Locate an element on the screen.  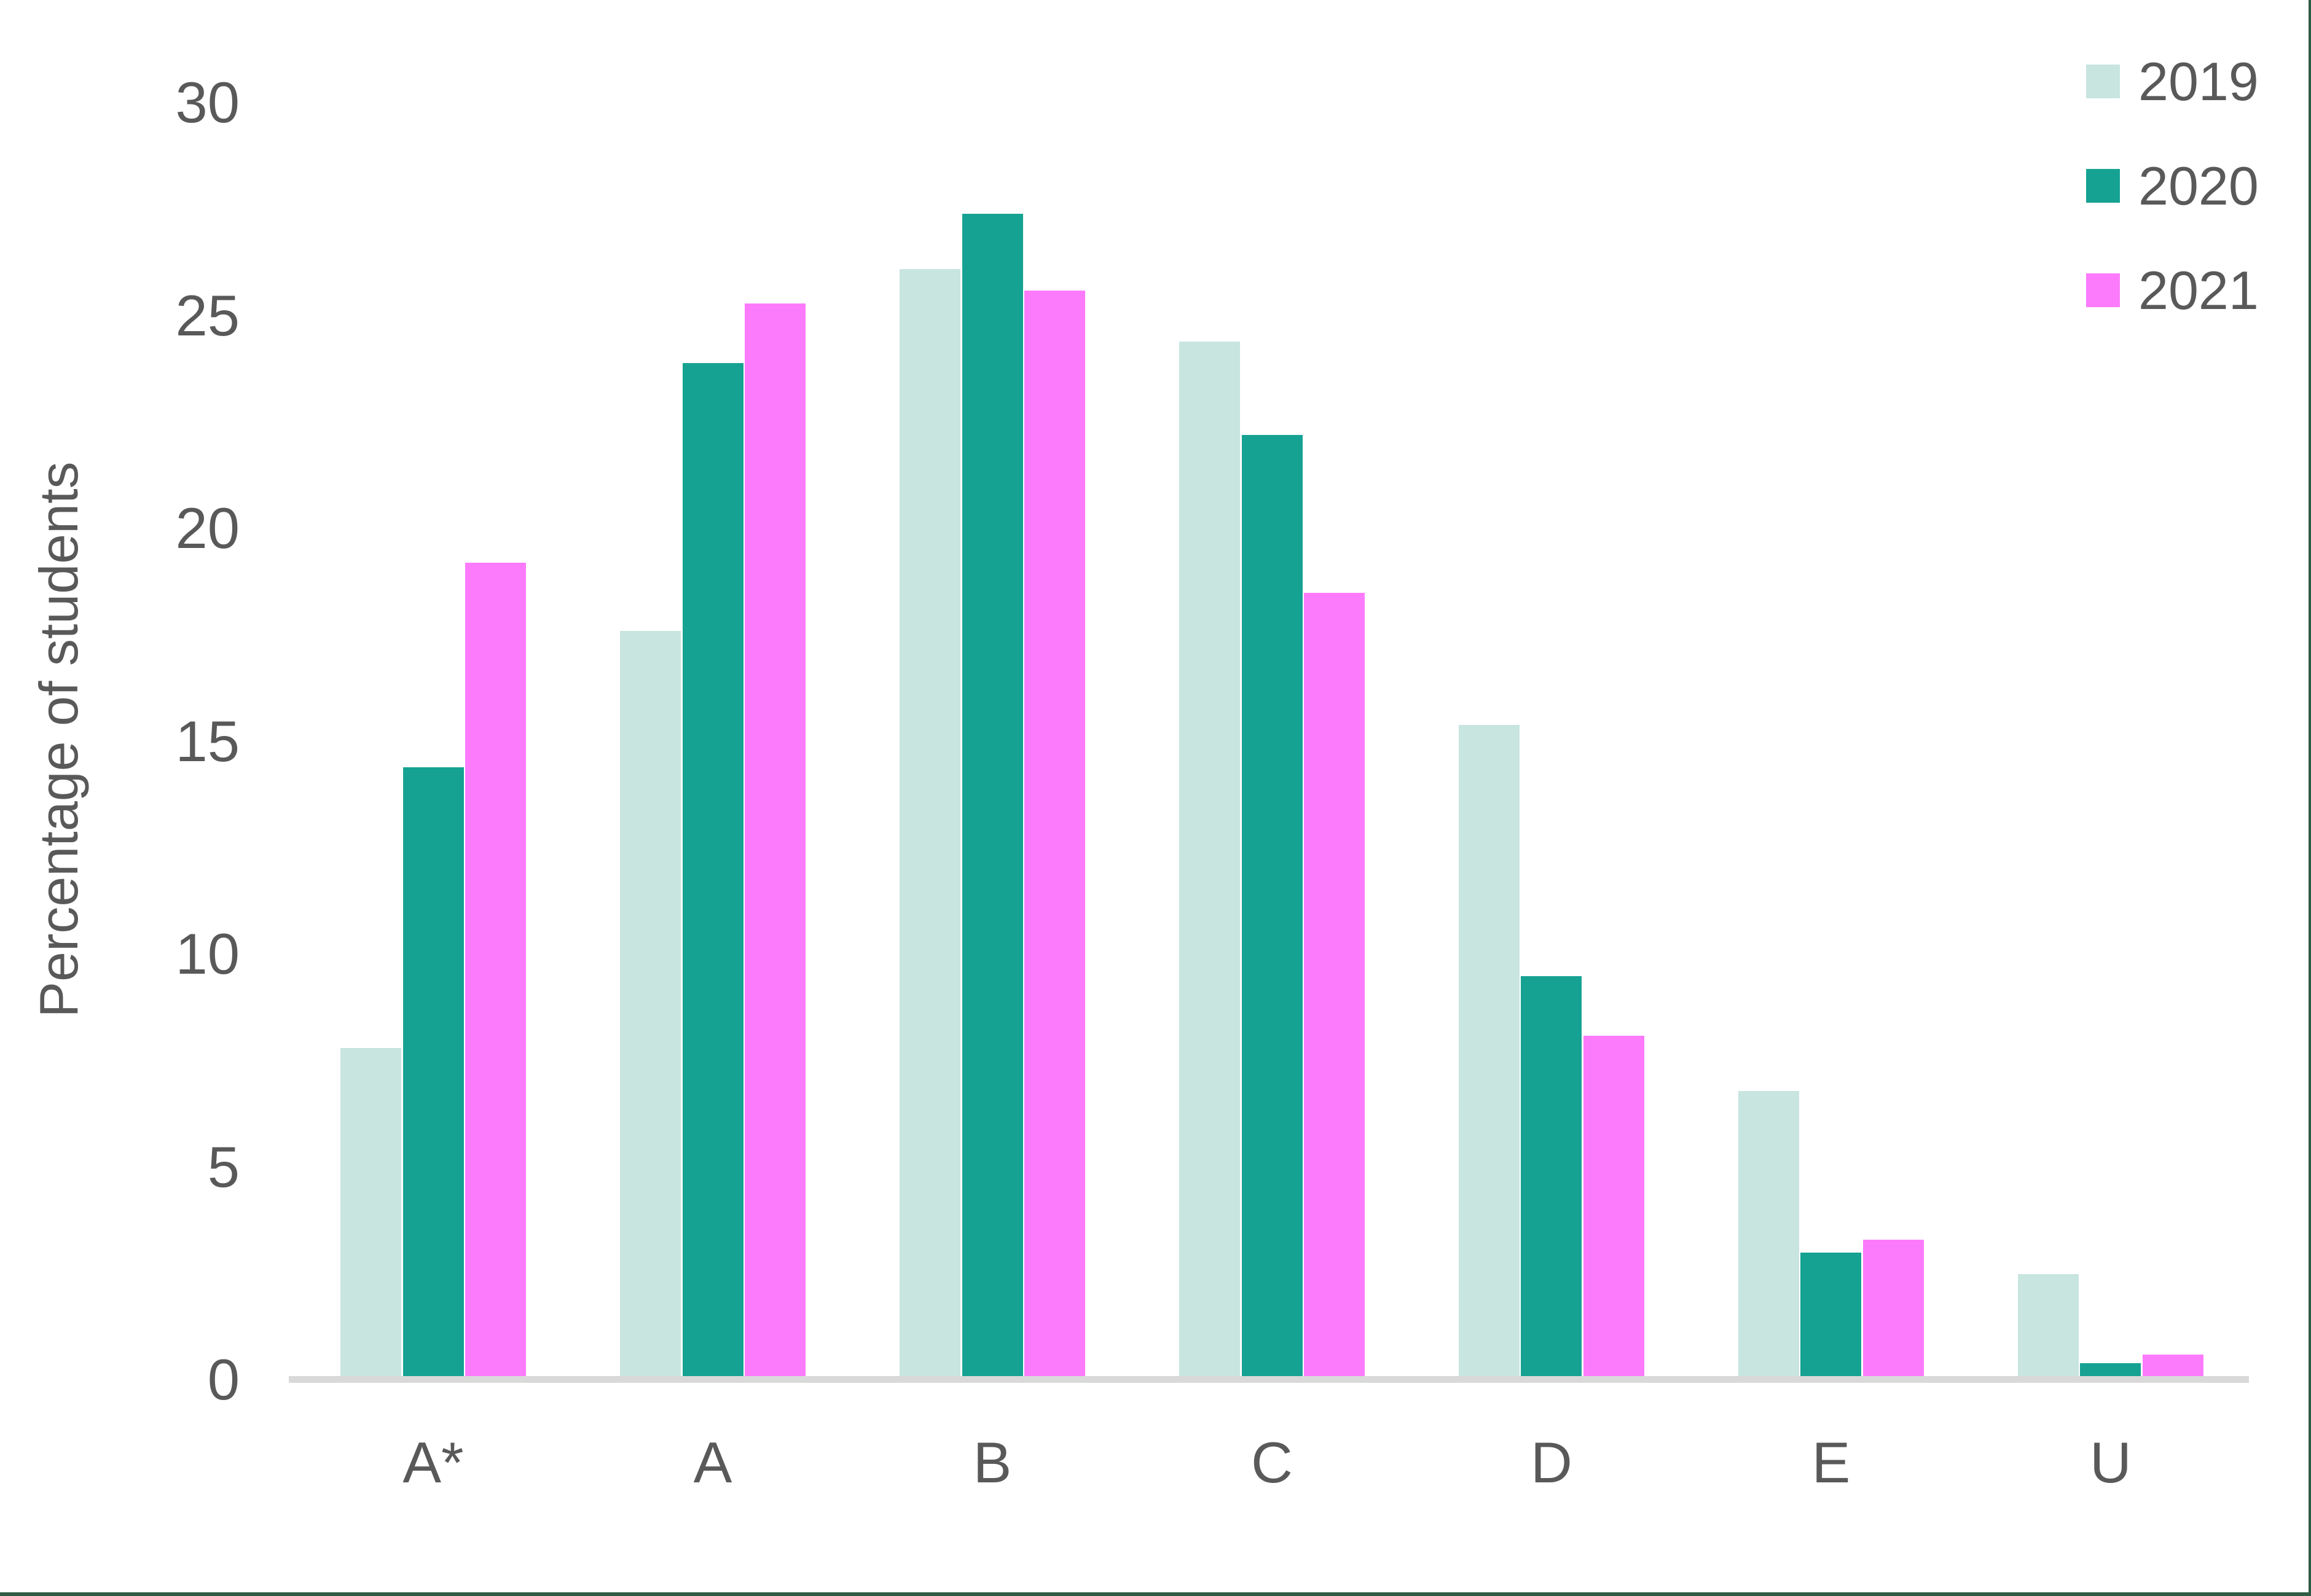
bar-2021-C is located at coordinates (1335, 984).